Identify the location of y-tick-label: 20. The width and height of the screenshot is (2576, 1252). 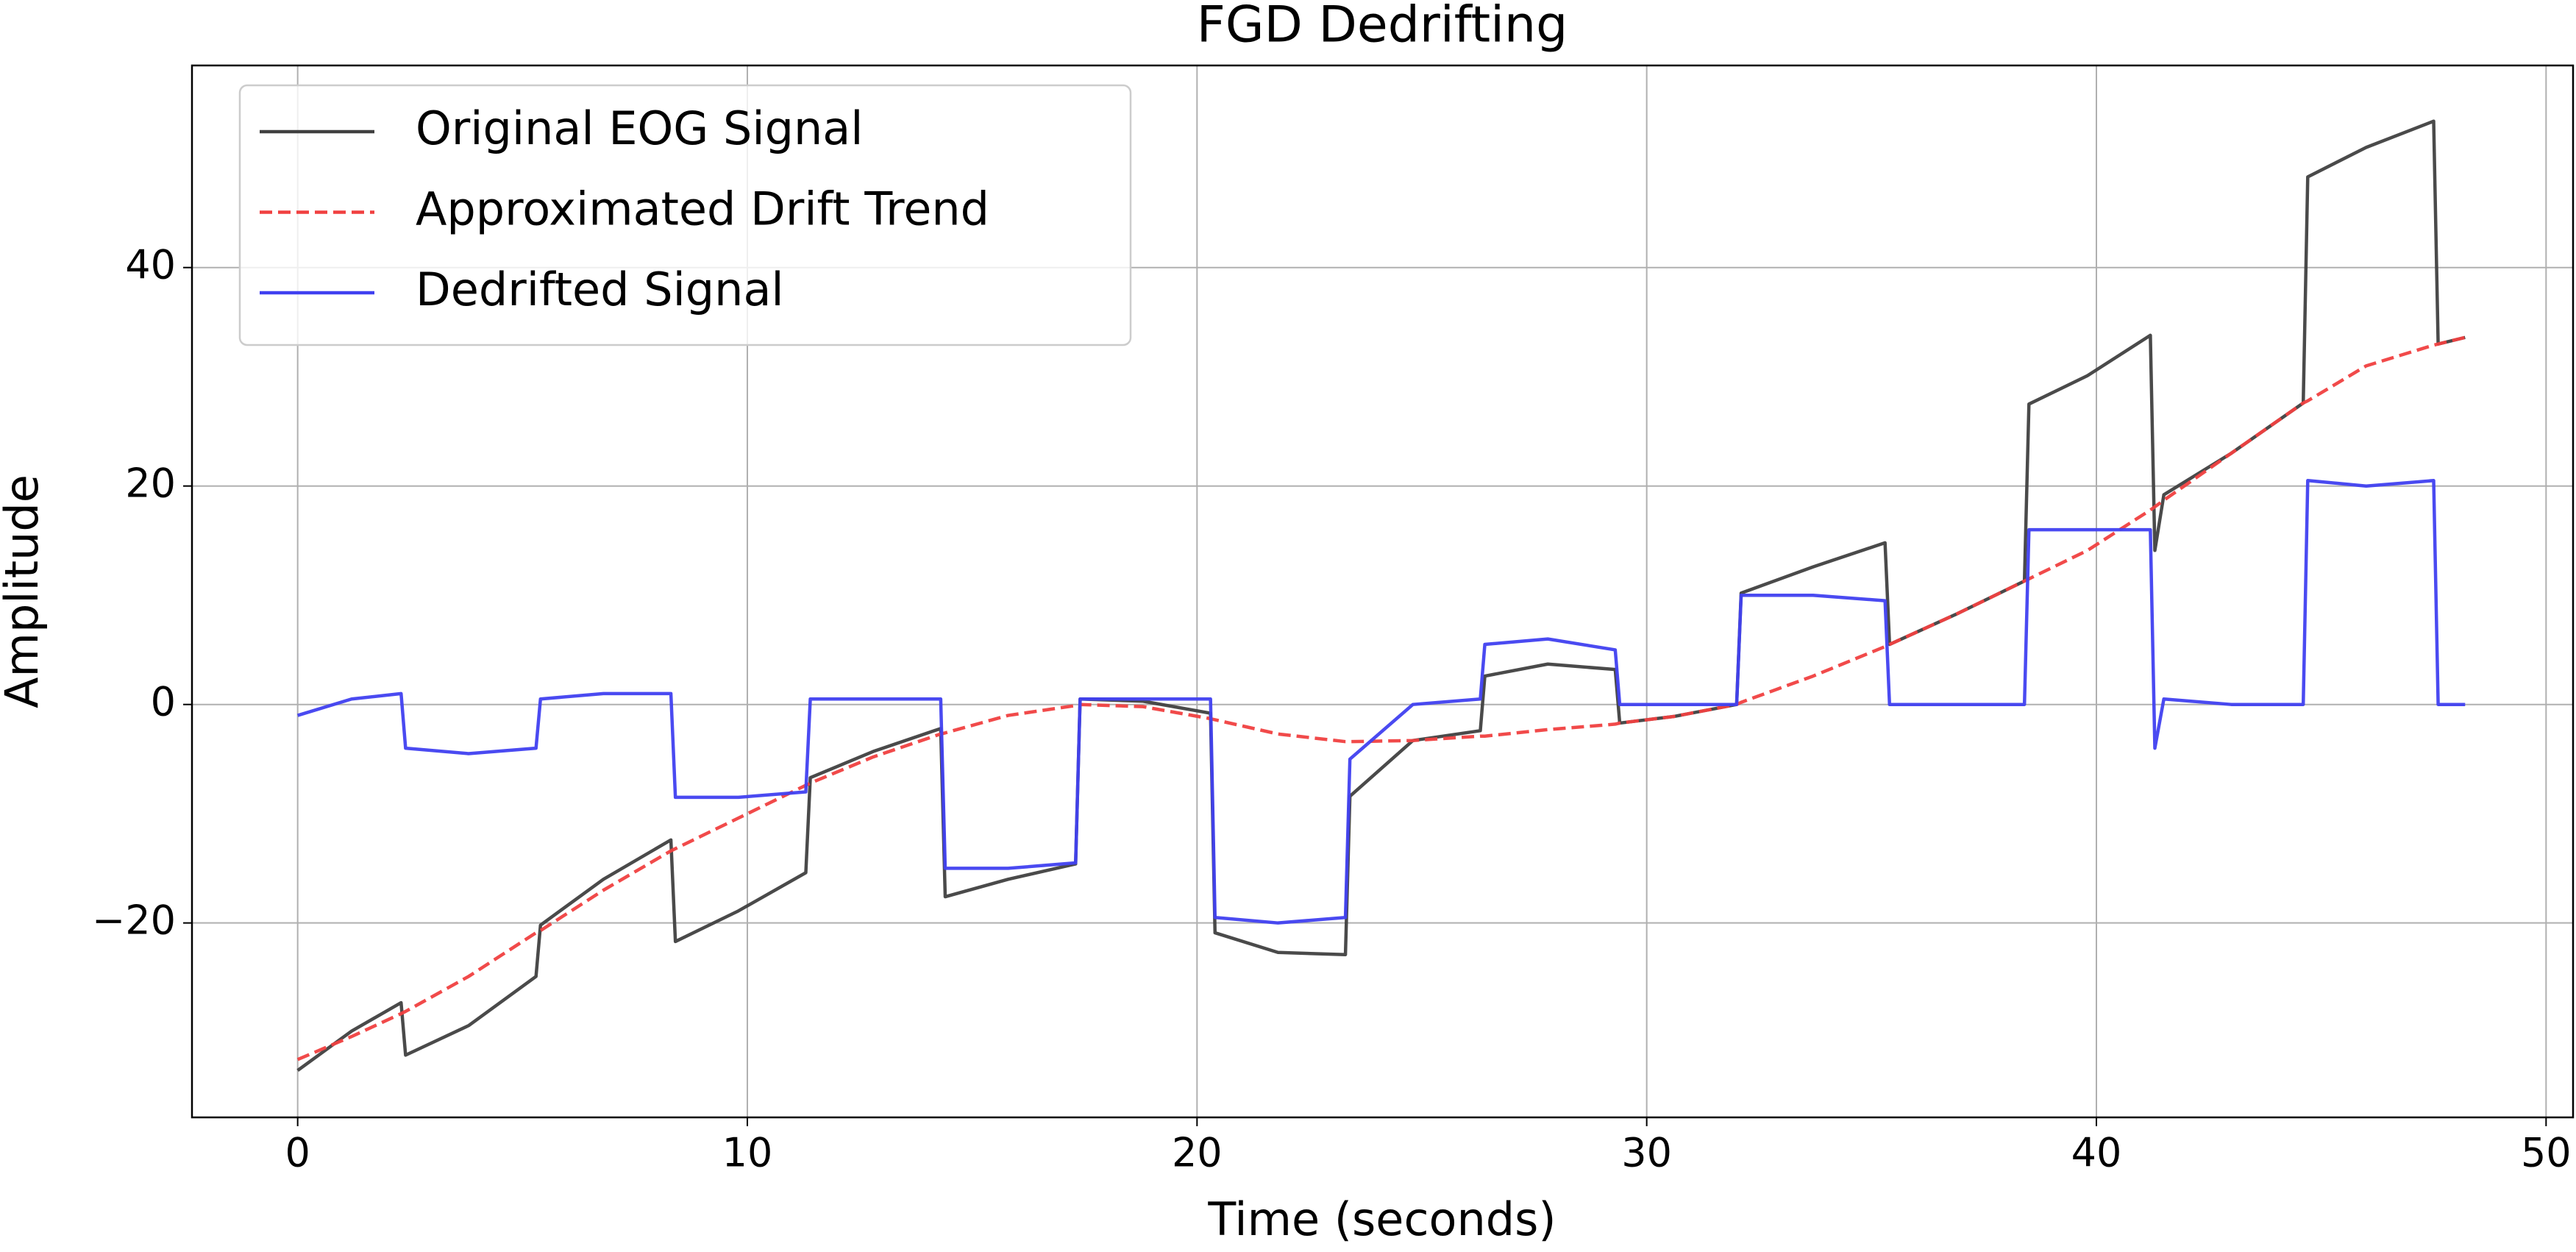
(150, 483).